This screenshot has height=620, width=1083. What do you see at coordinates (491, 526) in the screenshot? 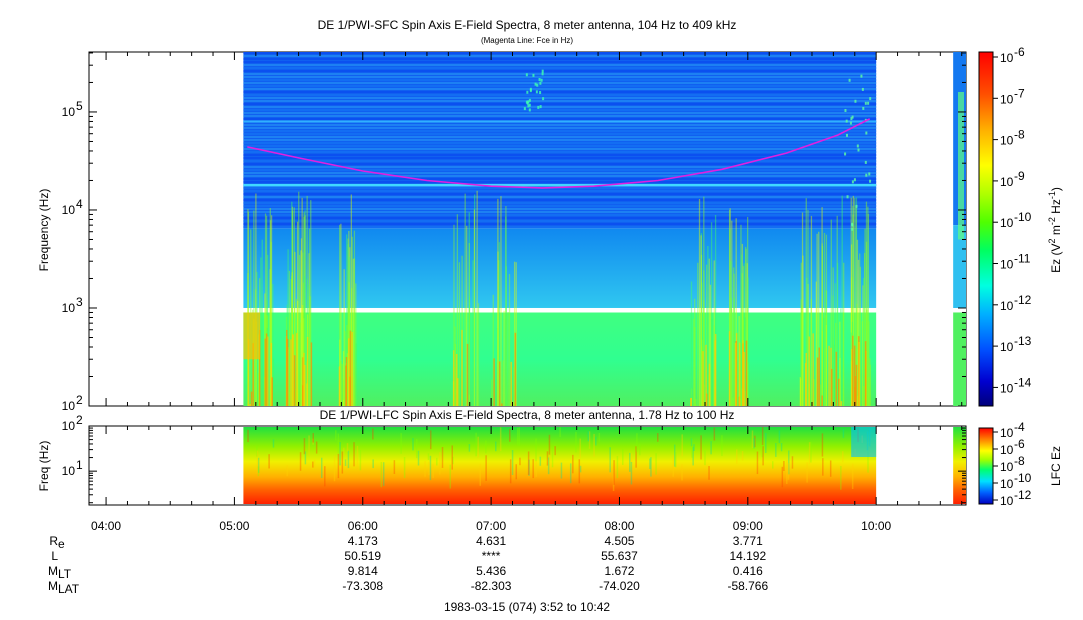
I see `x-tick-label: 07:00` at bounding box center [491, 526].